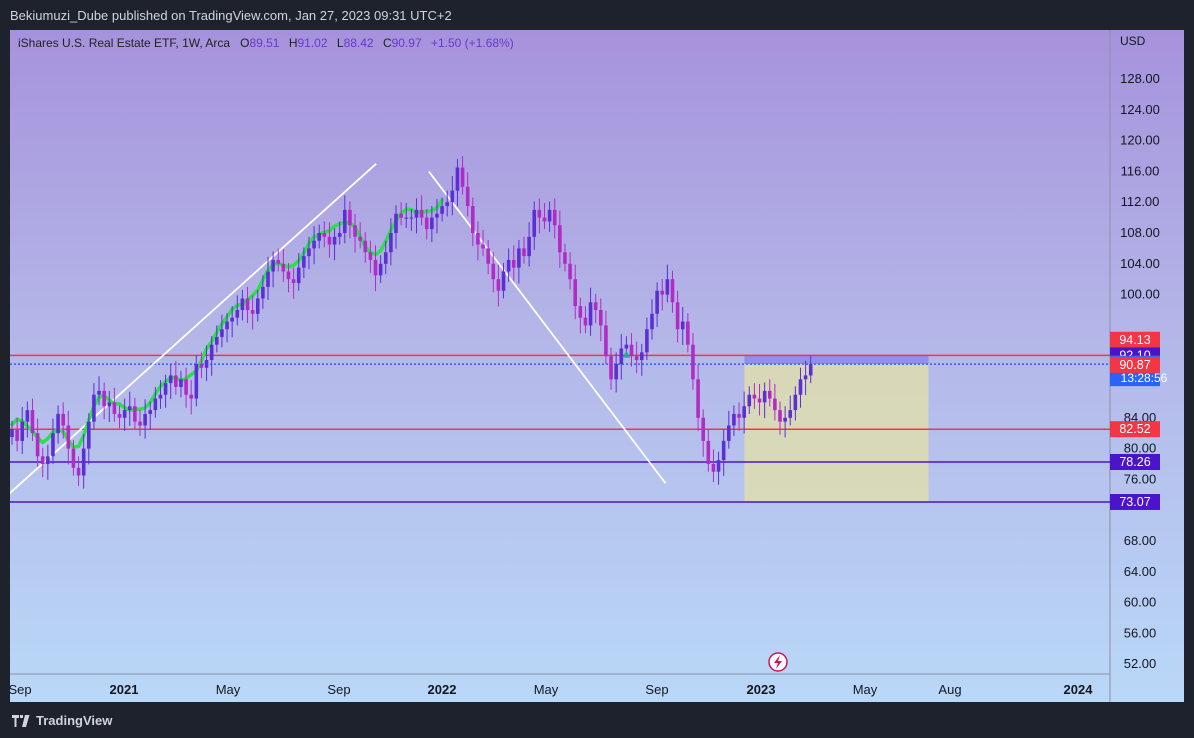  What do you see at coordinates (62, 720) in the screenshot?
I see `tradingview-logo: TradingView` at bounding box center [62, 720].